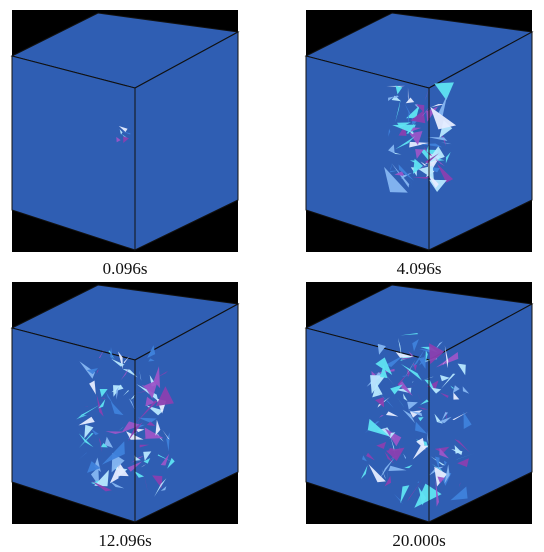  What do you see at coordinates (418, 540) in the screenshot?
I see `panel-label: 20.000s` at bounding box center [418, 540].